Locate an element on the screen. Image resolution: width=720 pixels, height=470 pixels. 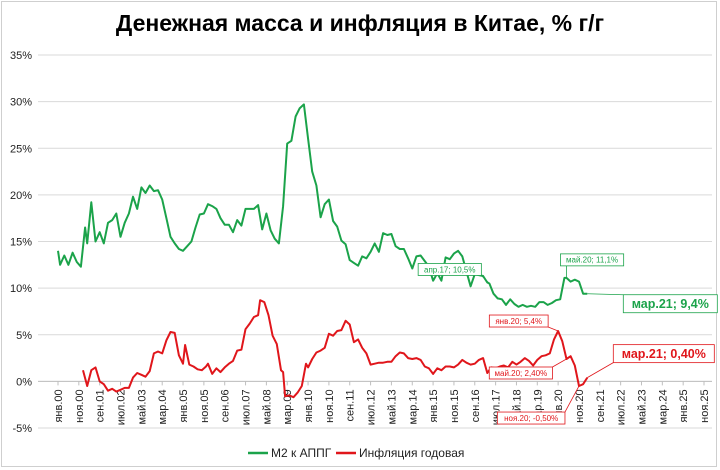
y-axis-ticks: 35% 30% 25% 20% 15% 10% 5% 0% -5% is located at coordinates (21, 242).